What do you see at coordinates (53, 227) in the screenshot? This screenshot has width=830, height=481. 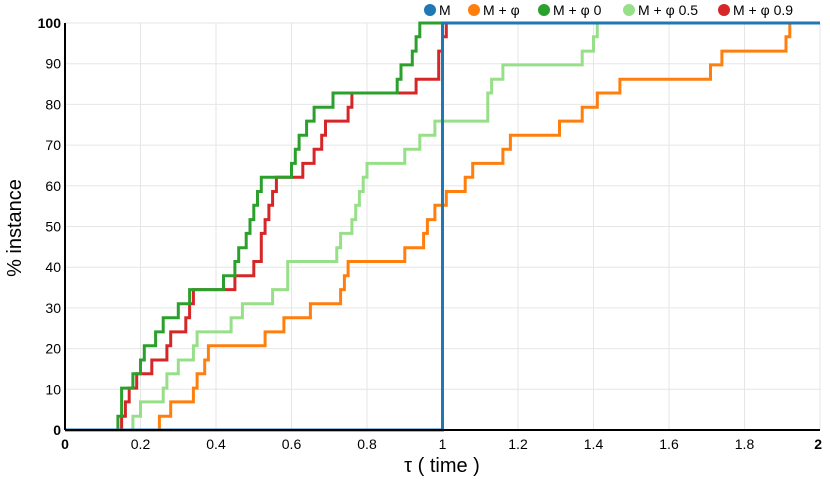 I see `y-tick-label-5: 50` at bounding box center [53, 227].